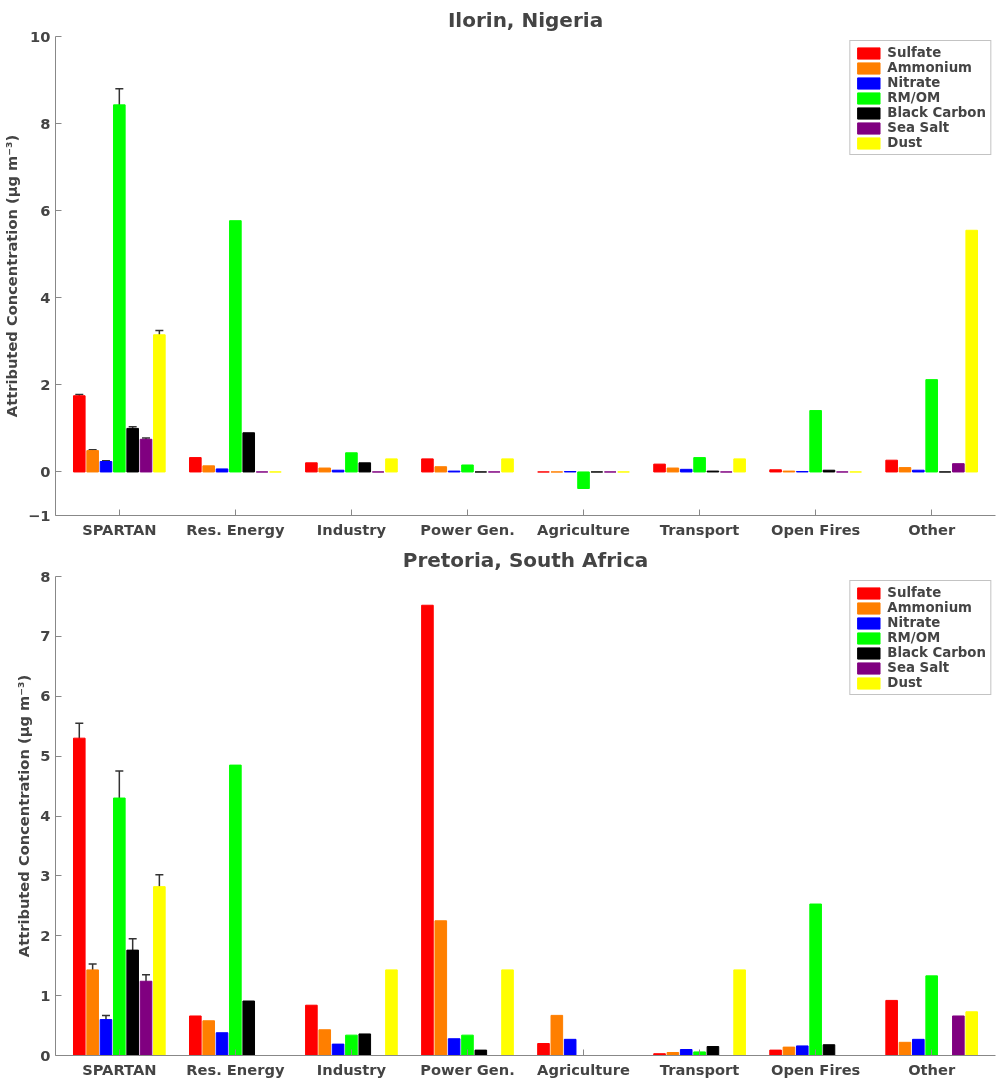 The width and height of the screenshot is (1005, 1088). Describe the element at coordinates (45, 875) in the screenshot. I see `y-tick-label: 3` at that location.